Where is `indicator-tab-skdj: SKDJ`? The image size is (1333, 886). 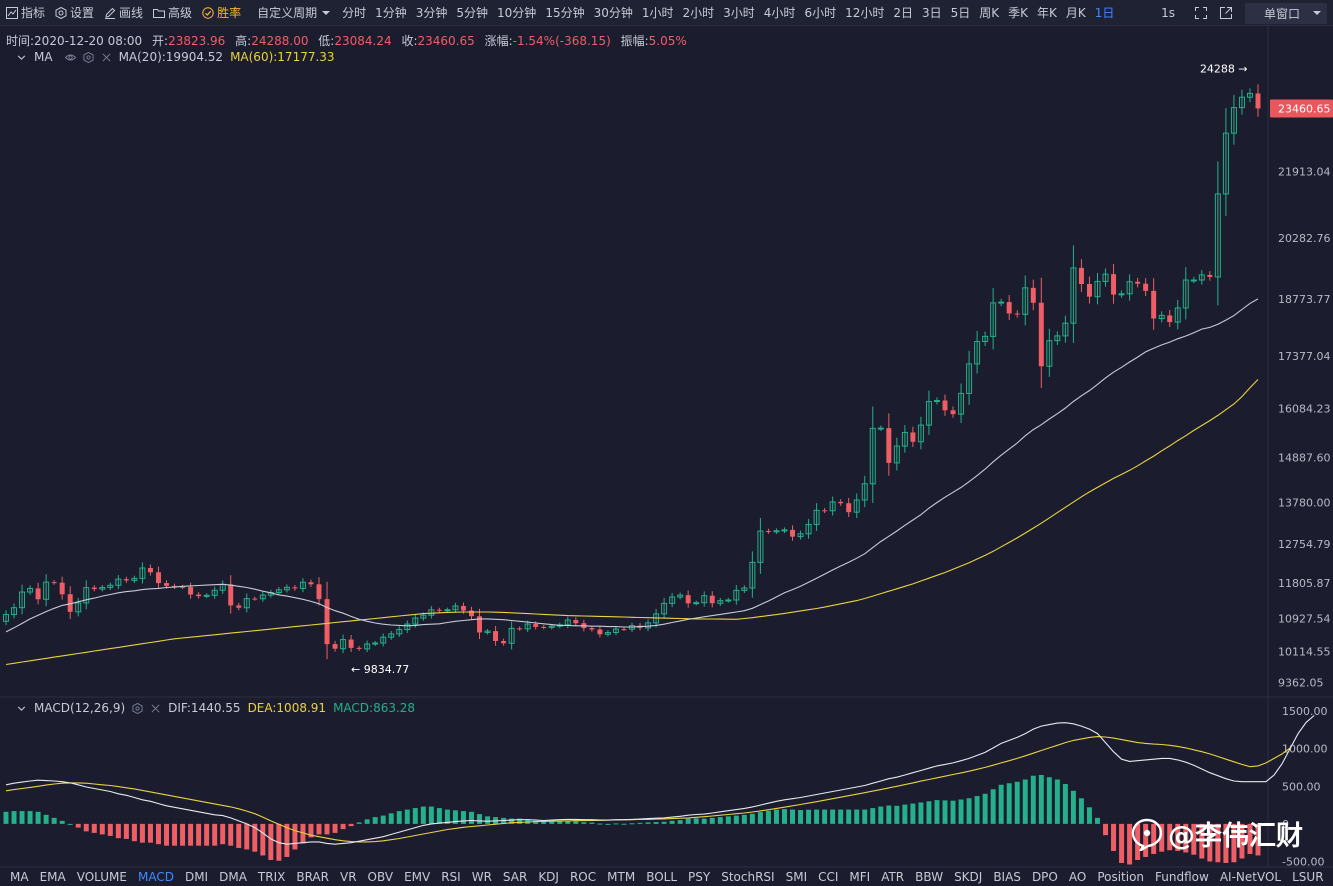
indicator-tab-skdj: SKDJ is located at coordinates (968, 877).